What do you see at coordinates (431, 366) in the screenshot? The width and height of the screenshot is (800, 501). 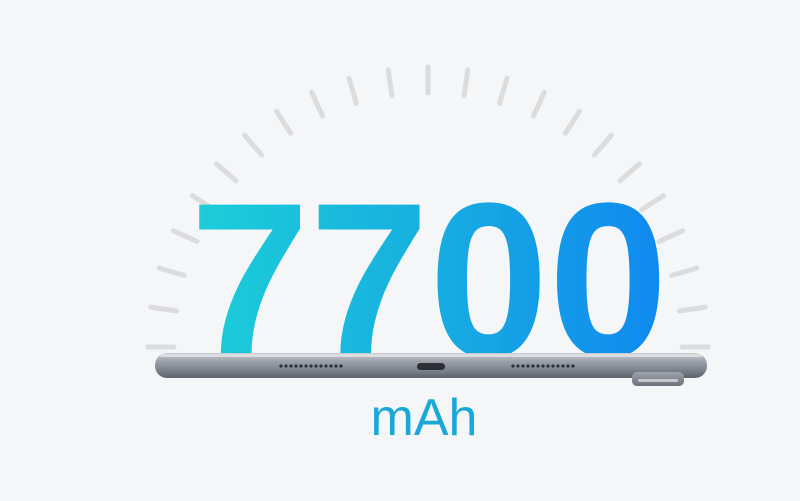 I see `usb-c-port-icon` at bounding box center [431, 366].